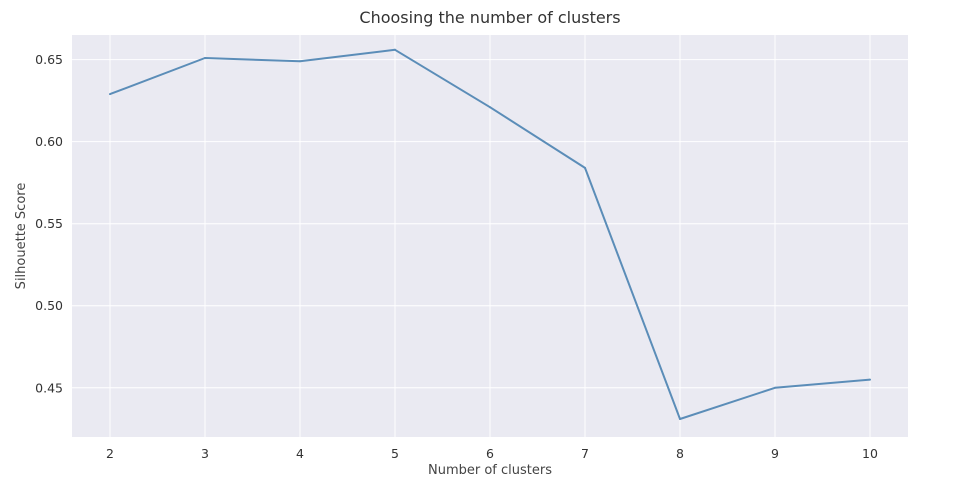 This screenshot has width=973, height=492. What do you see at coordinates (49, 387) in the screenshot?
I see `y-tick-label: 0.45` at bounding box center [49, 387].